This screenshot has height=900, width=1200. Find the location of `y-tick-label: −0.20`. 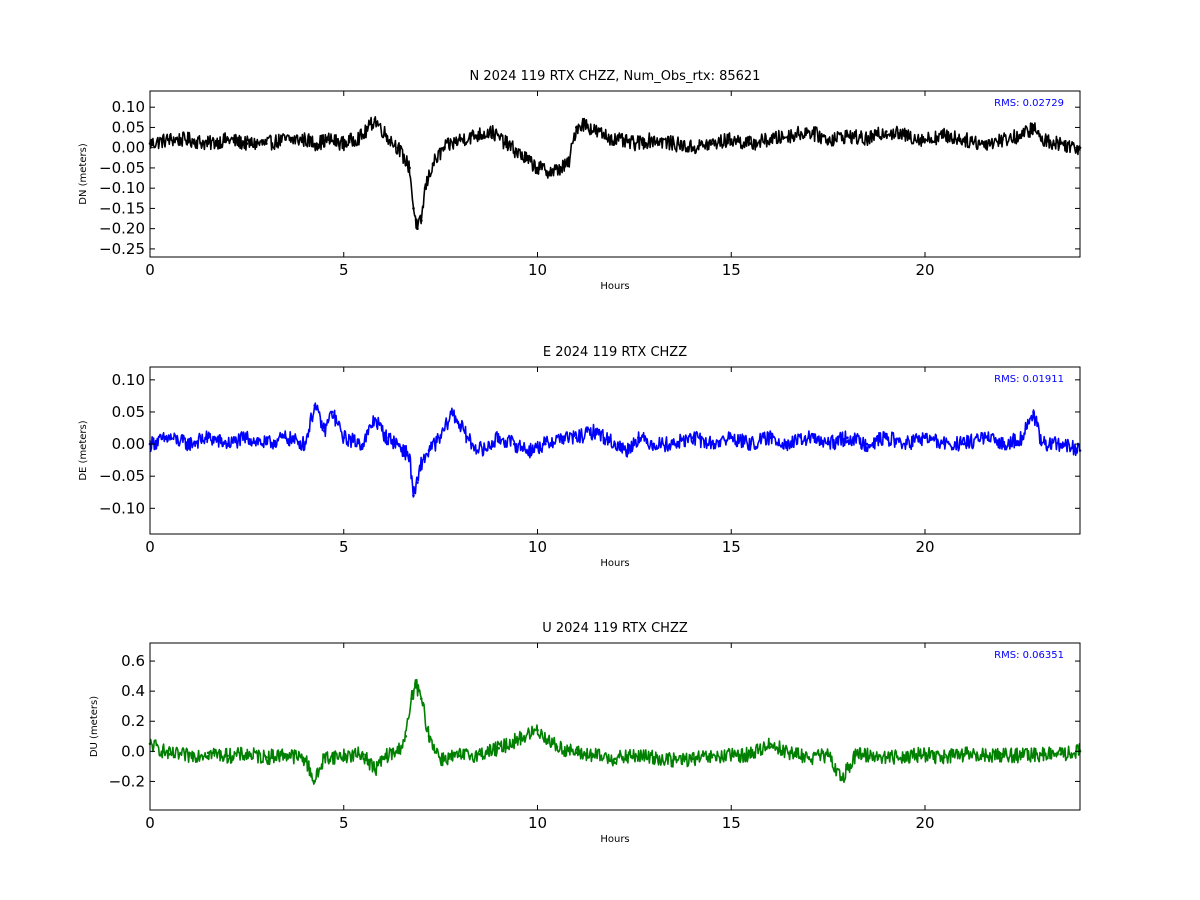

y-tick-label: −0.20 is located at coordinates (122, 229).